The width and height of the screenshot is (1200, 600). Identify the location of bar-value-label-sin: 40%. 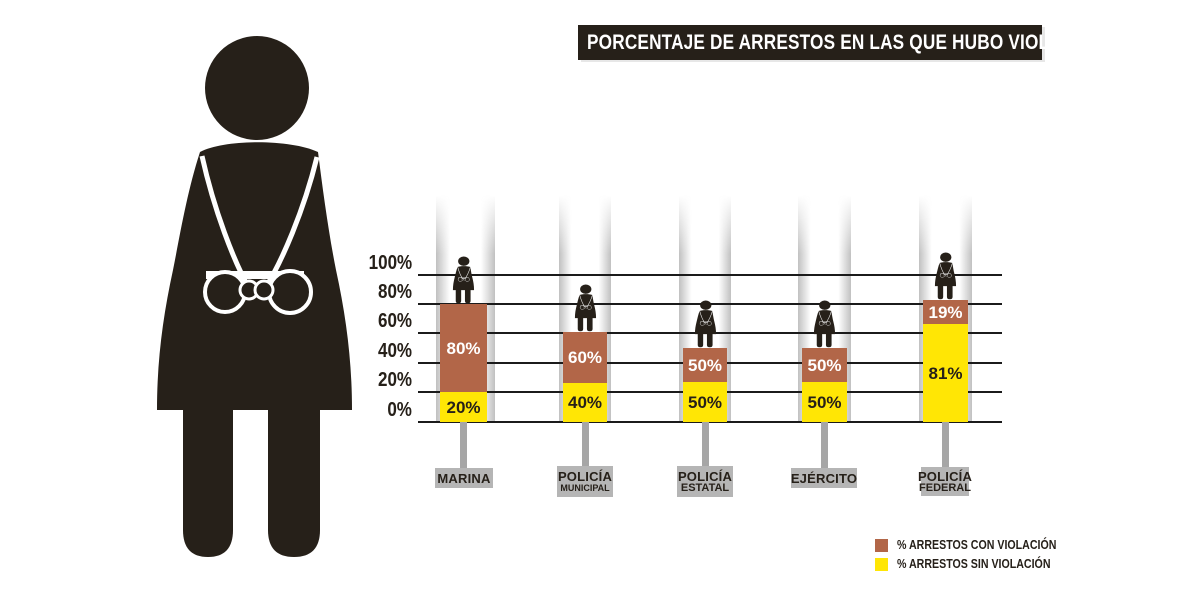
(585, 402).